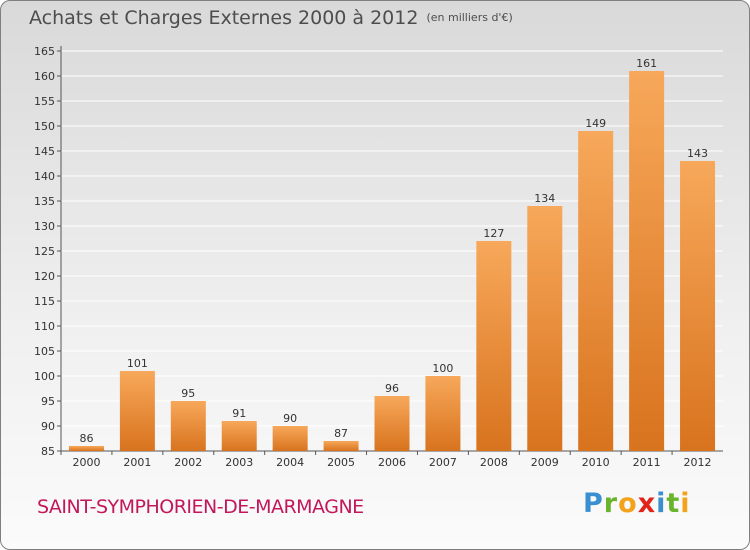 This screenshot has width=750, height=550. What do you see at coordinates (44, 201) in the screenshot?
I see `y-tick-label: 135` at bounding box center [44, 201].